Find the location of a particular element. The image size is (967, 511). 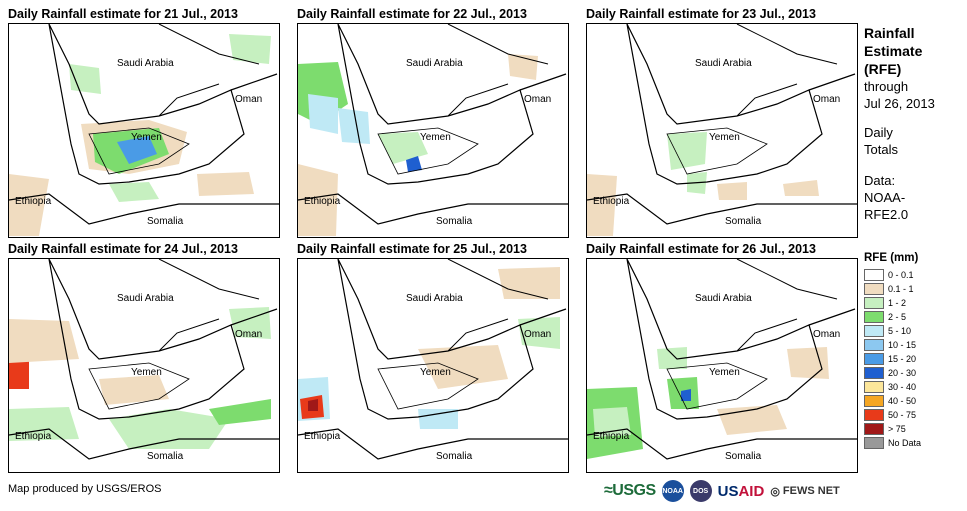

legend-item: 5 - 10 is located at coordinates (892, 331).